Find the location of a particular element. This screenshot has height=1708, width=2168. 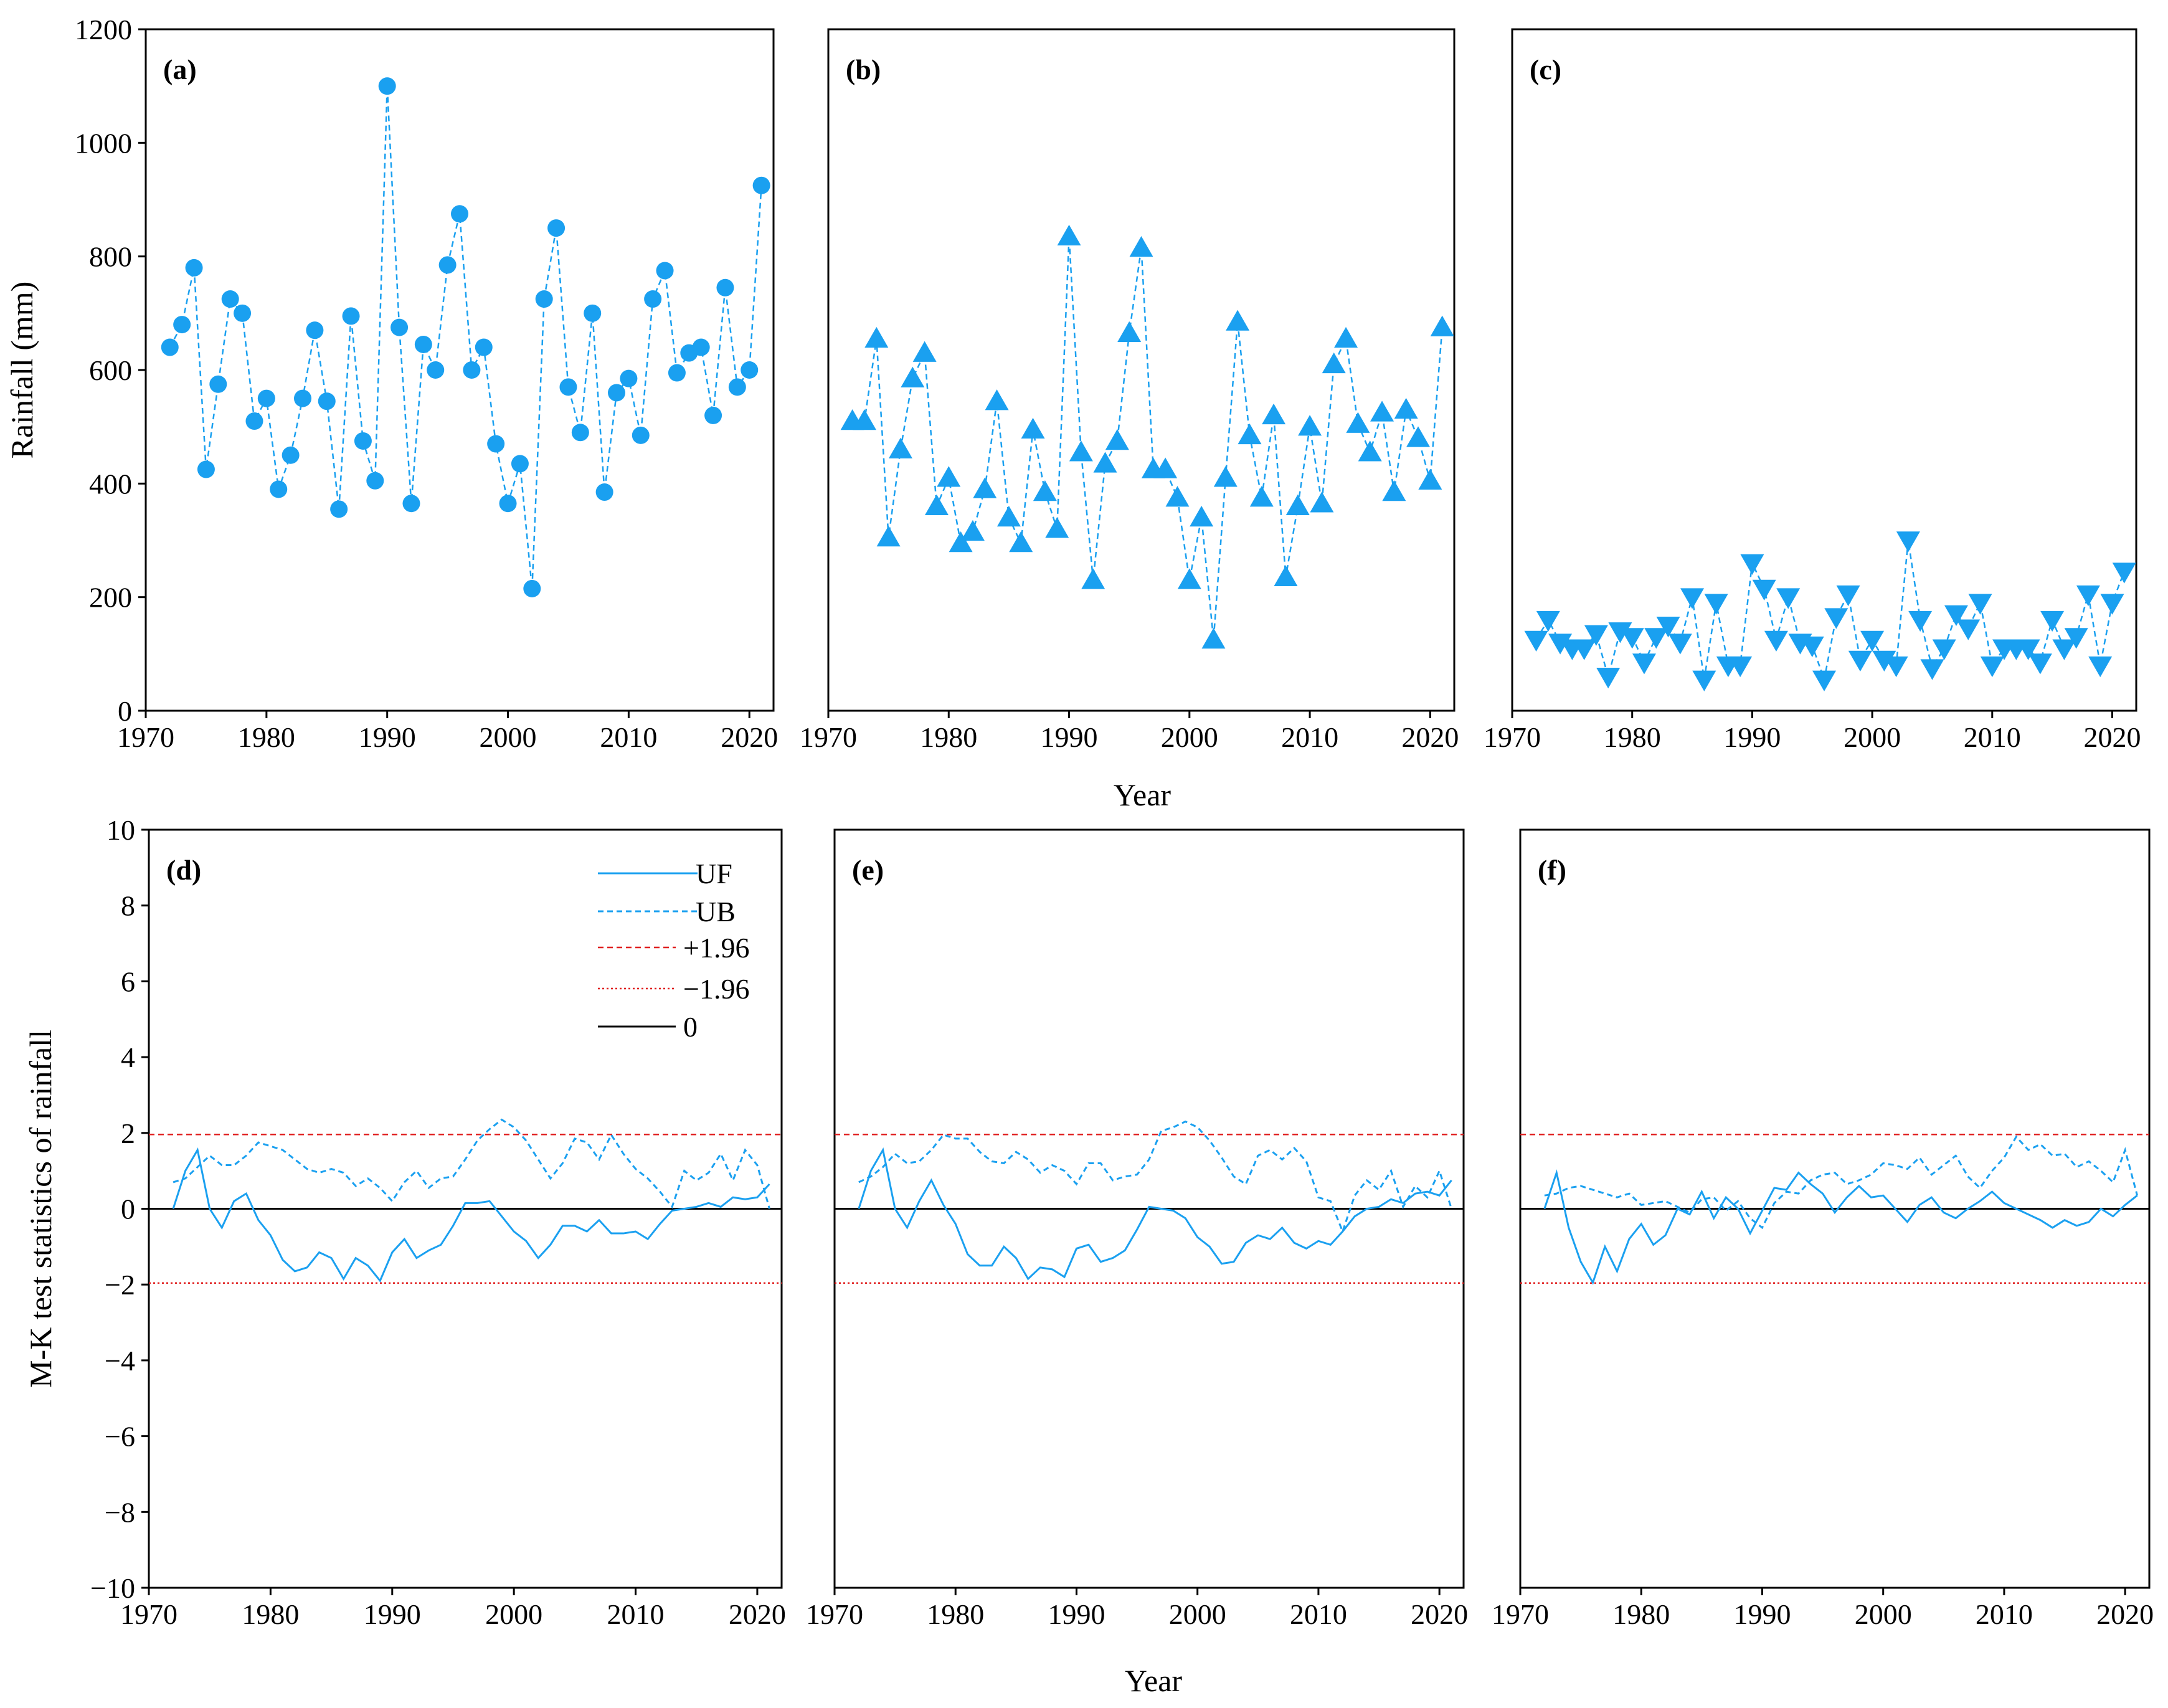

panel-b-xtick-label: 2010 is located at coordinates (1309, 737).